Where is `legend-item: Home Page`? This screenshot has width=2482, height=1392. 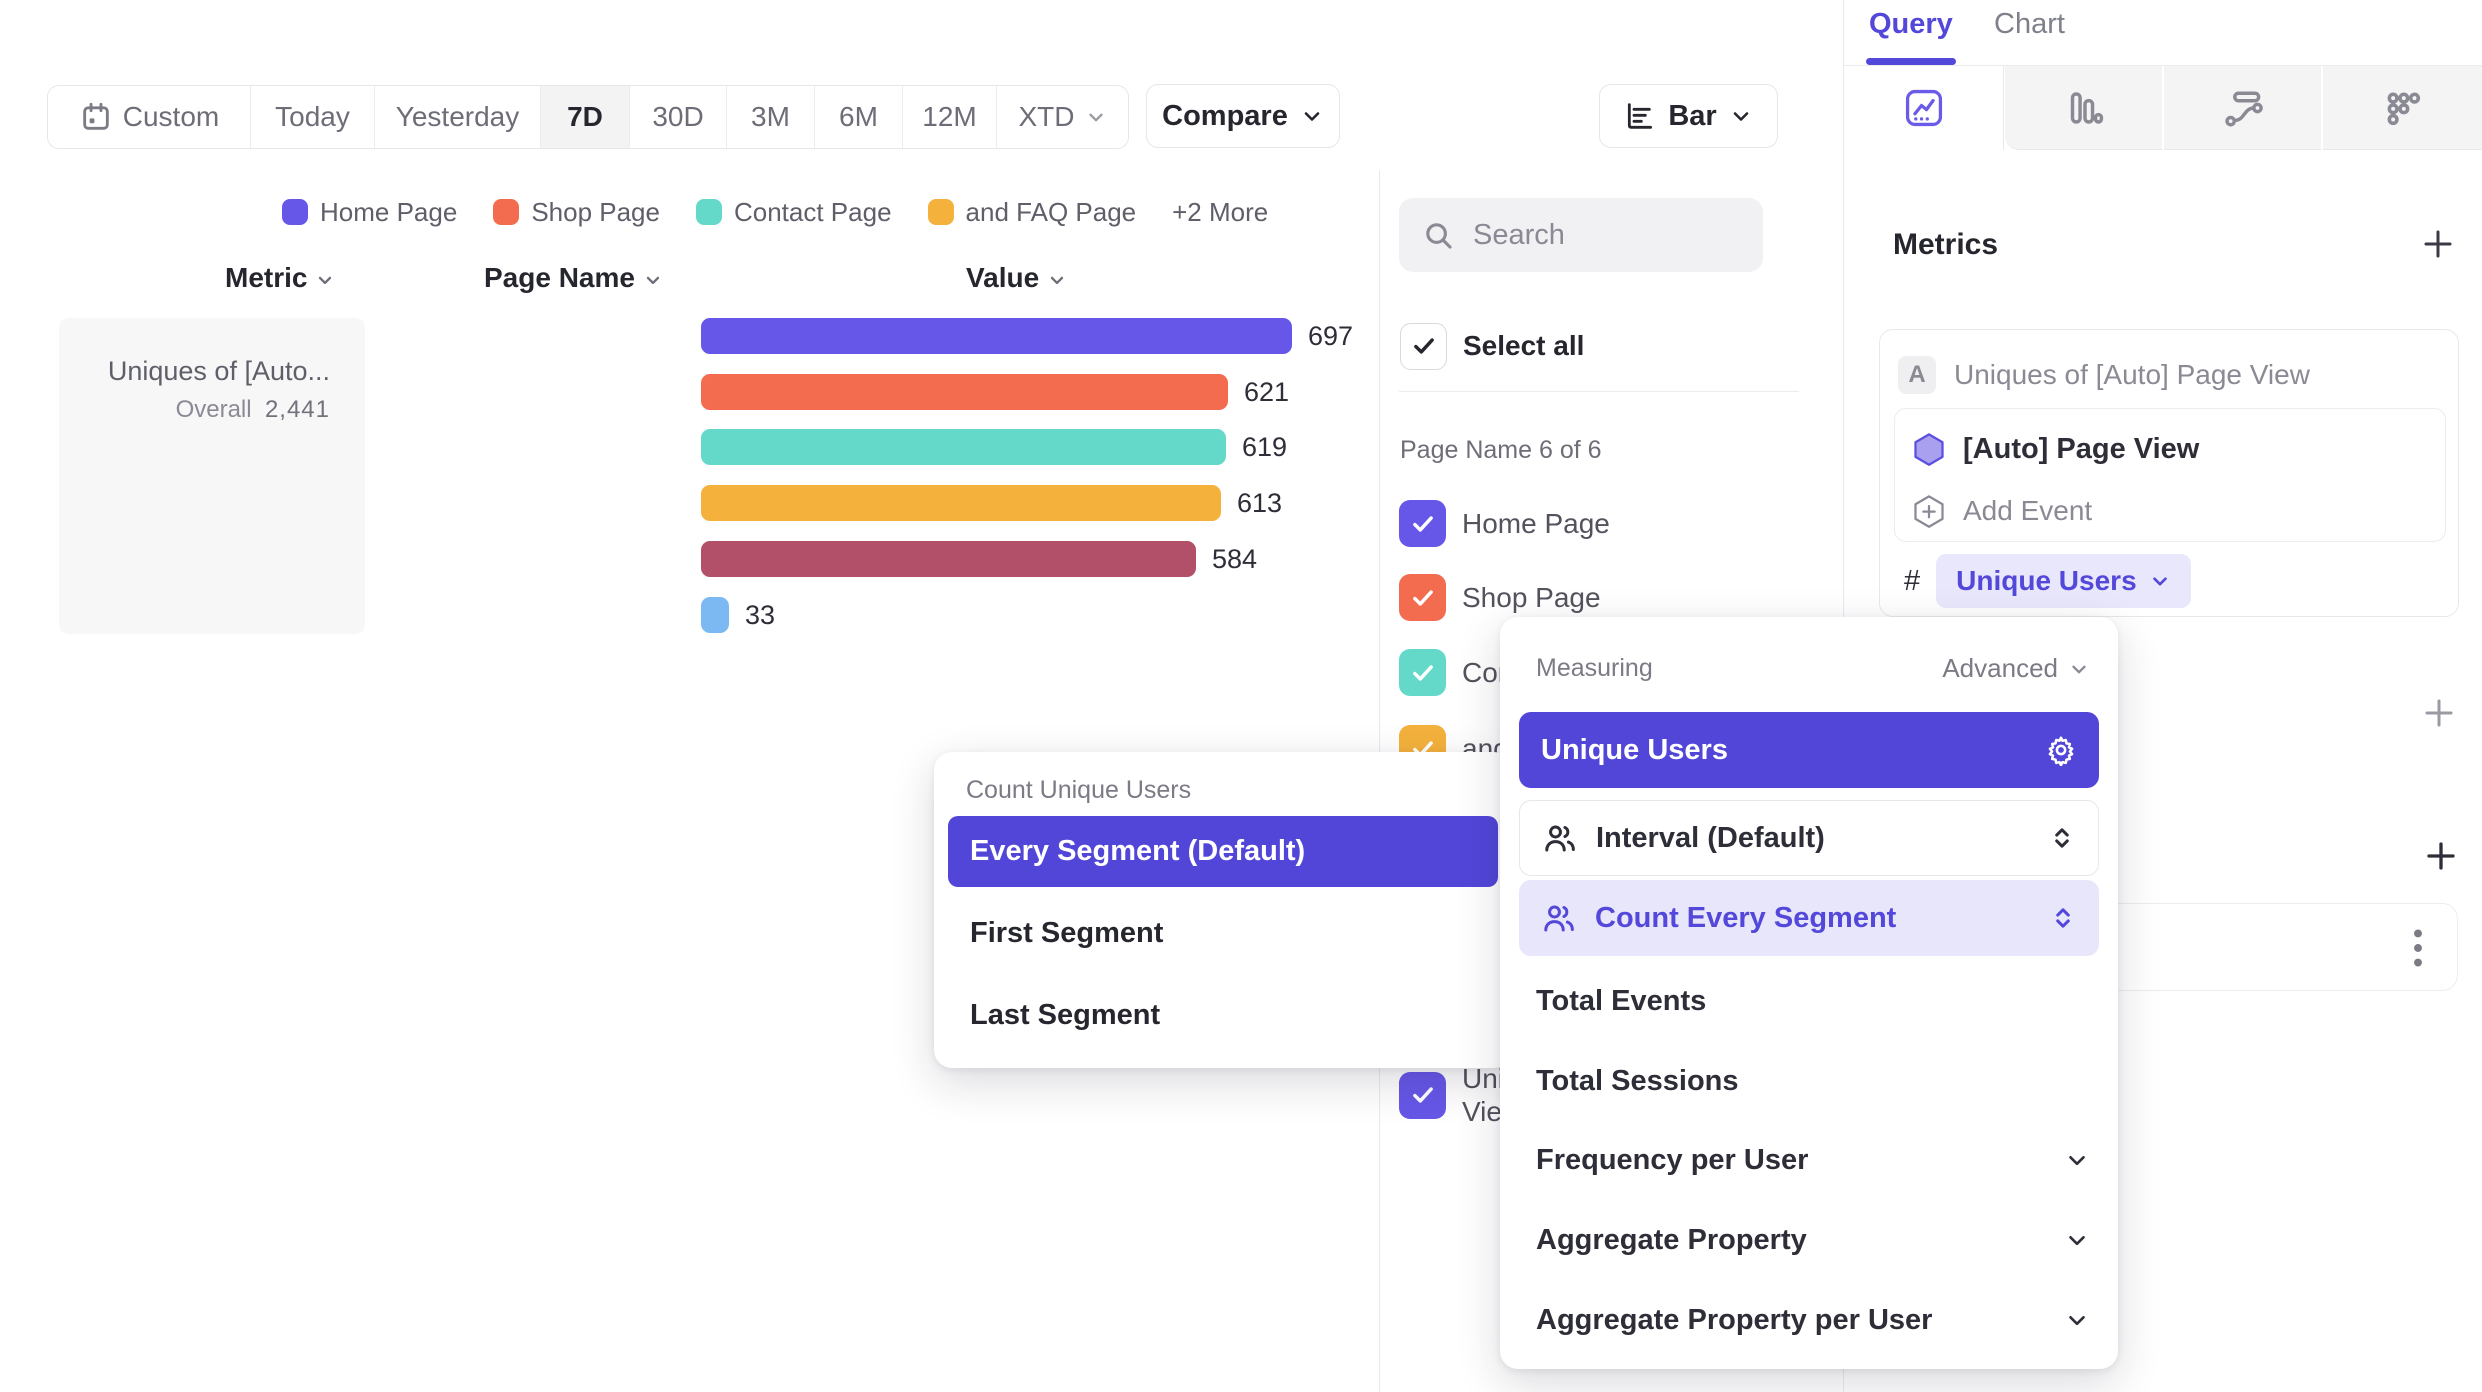
legend-item: Home Page is located at coordinates (369, 212).